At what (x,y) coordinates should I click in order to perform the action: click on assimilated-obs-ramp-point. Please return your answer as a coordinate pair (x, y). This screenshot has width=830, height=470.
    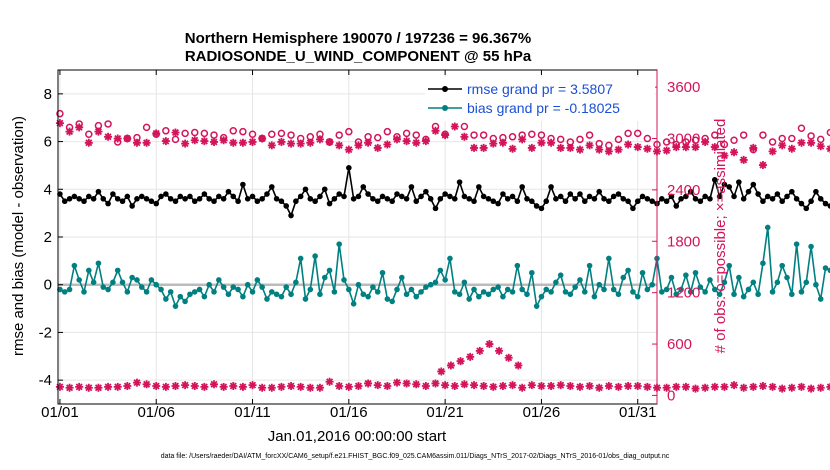
    Looking at the image, I should click on (508, 357).